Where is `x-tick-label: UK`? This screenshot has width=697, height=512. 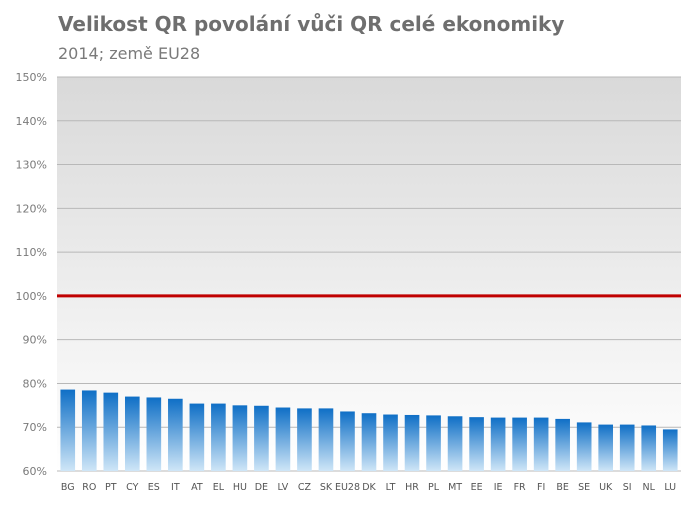
x-tick-label: UK is located at coordinates (606, 487).